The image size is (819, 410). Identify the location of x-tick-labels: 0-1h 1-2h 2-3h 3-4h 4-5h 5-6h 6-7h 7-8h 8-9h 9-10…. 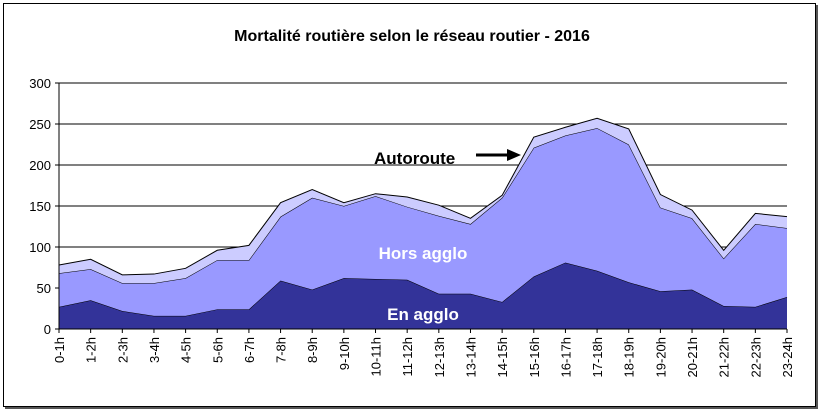
(423, 357).